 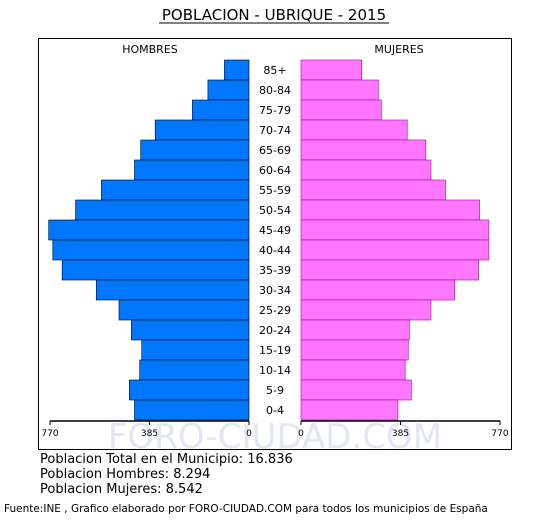 I want to click on age-label-25-29: 25-29, so click(x=275, y=310).